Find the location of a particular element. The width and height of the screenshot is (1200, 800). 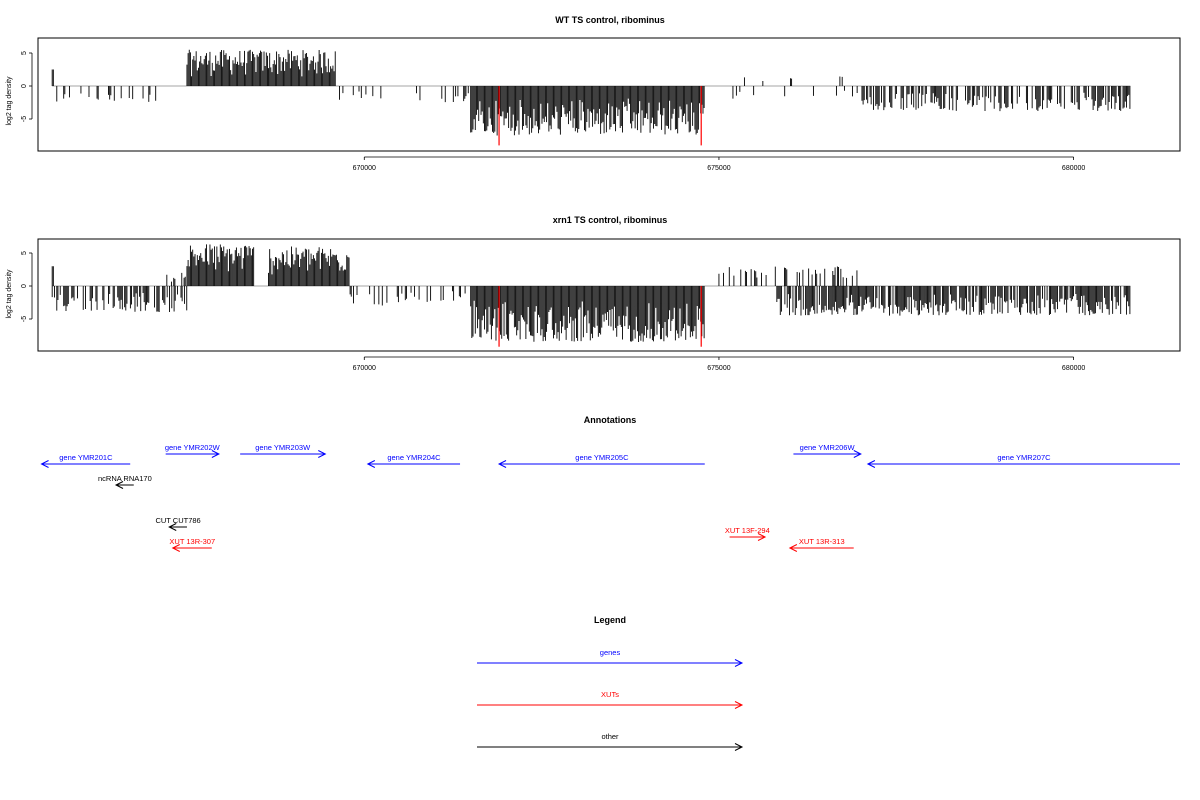

annotation-gene-ymr201c: gene YMR201C is located at coordinates (85, 460).